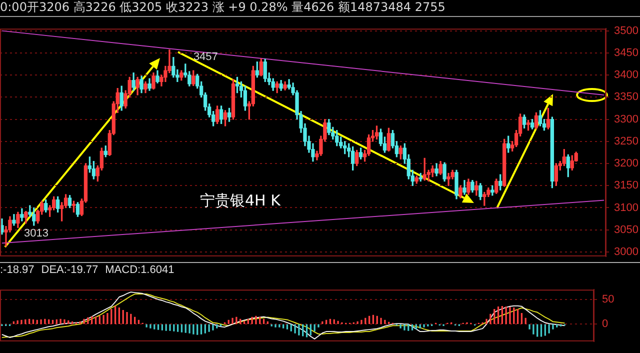 The image size is (640, 353). I want to click on text: MACD:1.6041, so click(139, 270).